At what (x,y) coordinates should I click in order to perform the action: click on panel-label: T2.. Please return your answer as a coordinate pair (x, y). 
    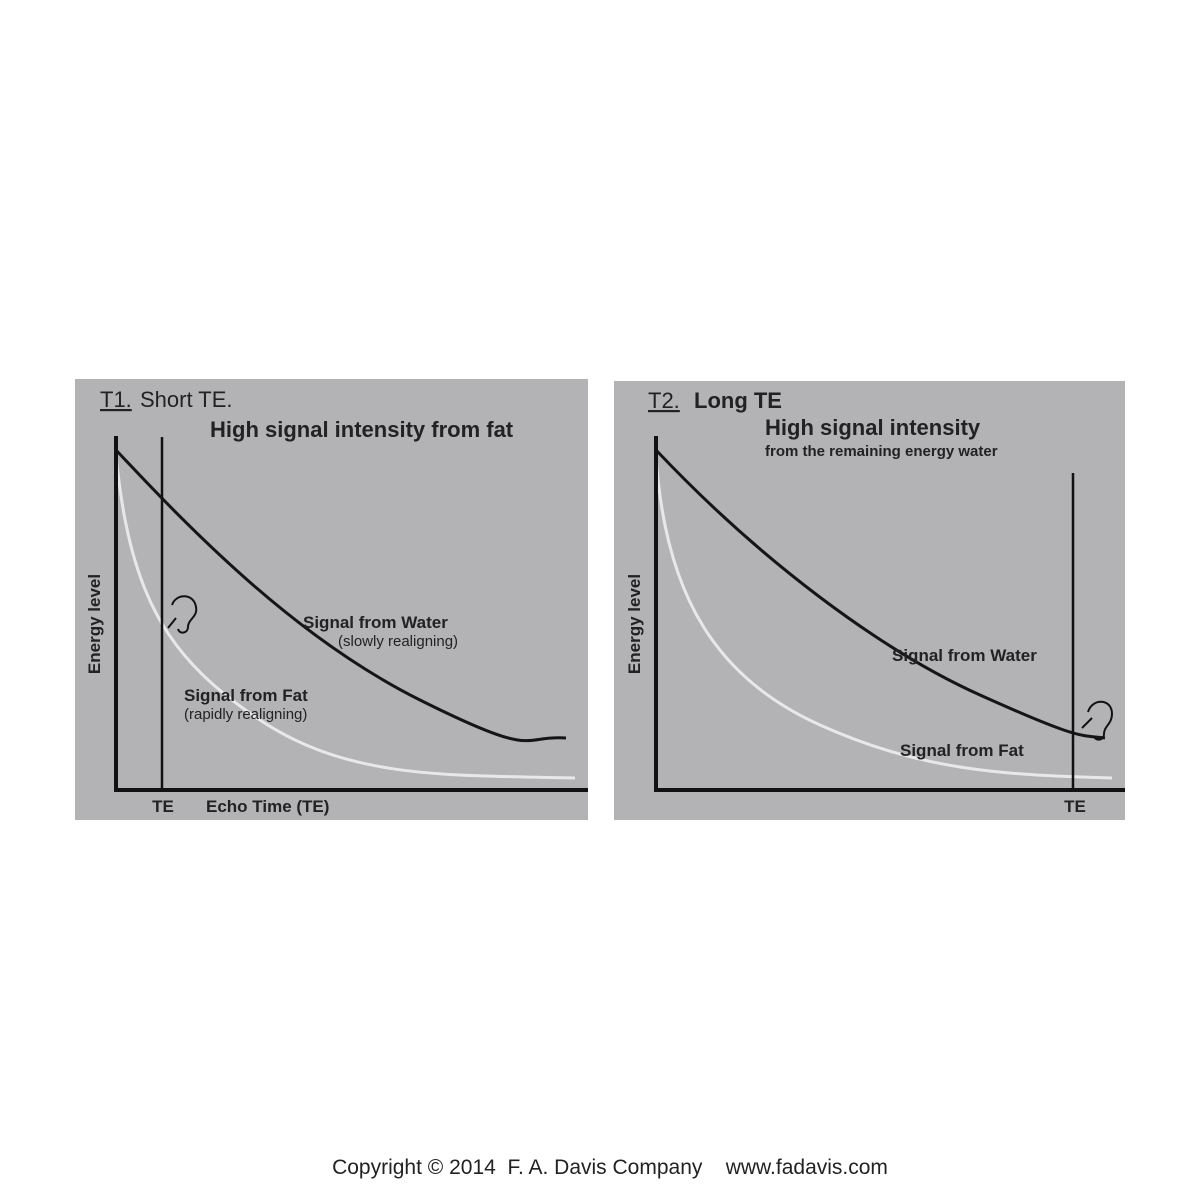
    Looking at the image, I should click on (664, 400).